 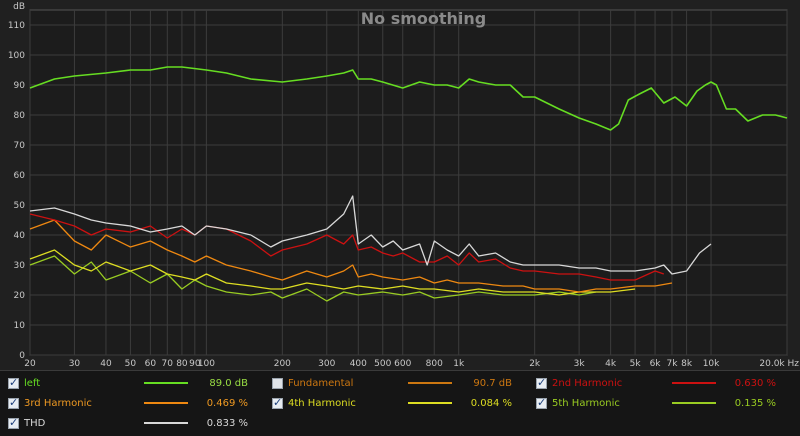 I want to click on series-line-3rd-harmonic, so click(x=351, y=256).